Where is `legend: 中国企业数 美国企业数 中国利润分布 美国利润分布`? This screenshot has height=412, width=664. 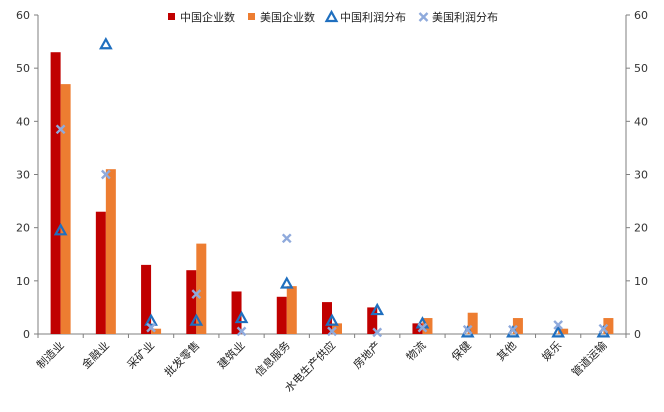
legend: 中国企业数 美国企业数 中国利润分布 美国利润分布 is located at coordinates (333, 16).